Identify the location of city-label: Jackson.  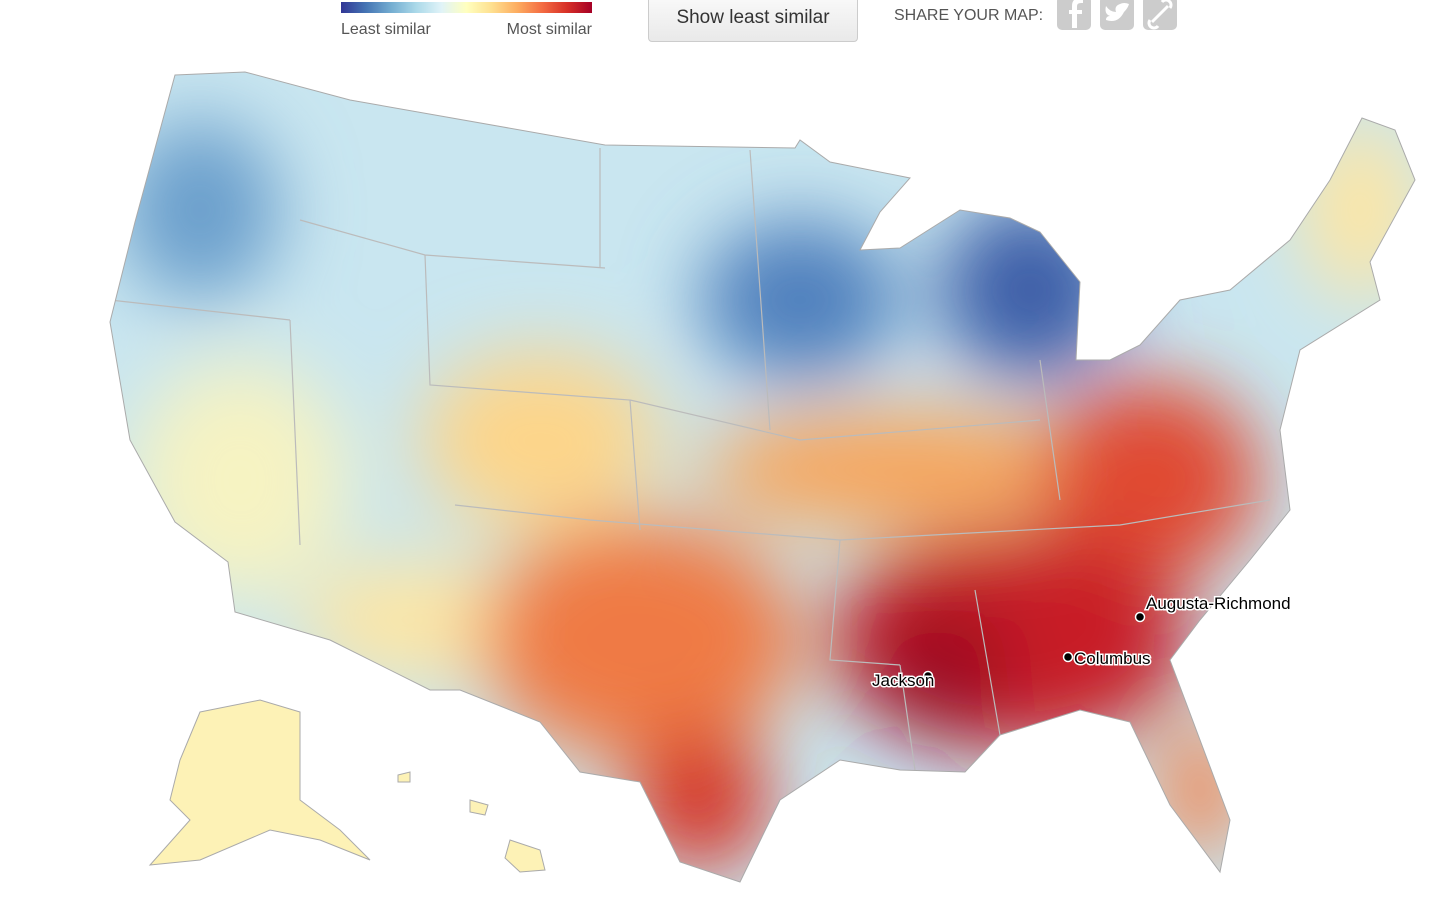
(903, 680).